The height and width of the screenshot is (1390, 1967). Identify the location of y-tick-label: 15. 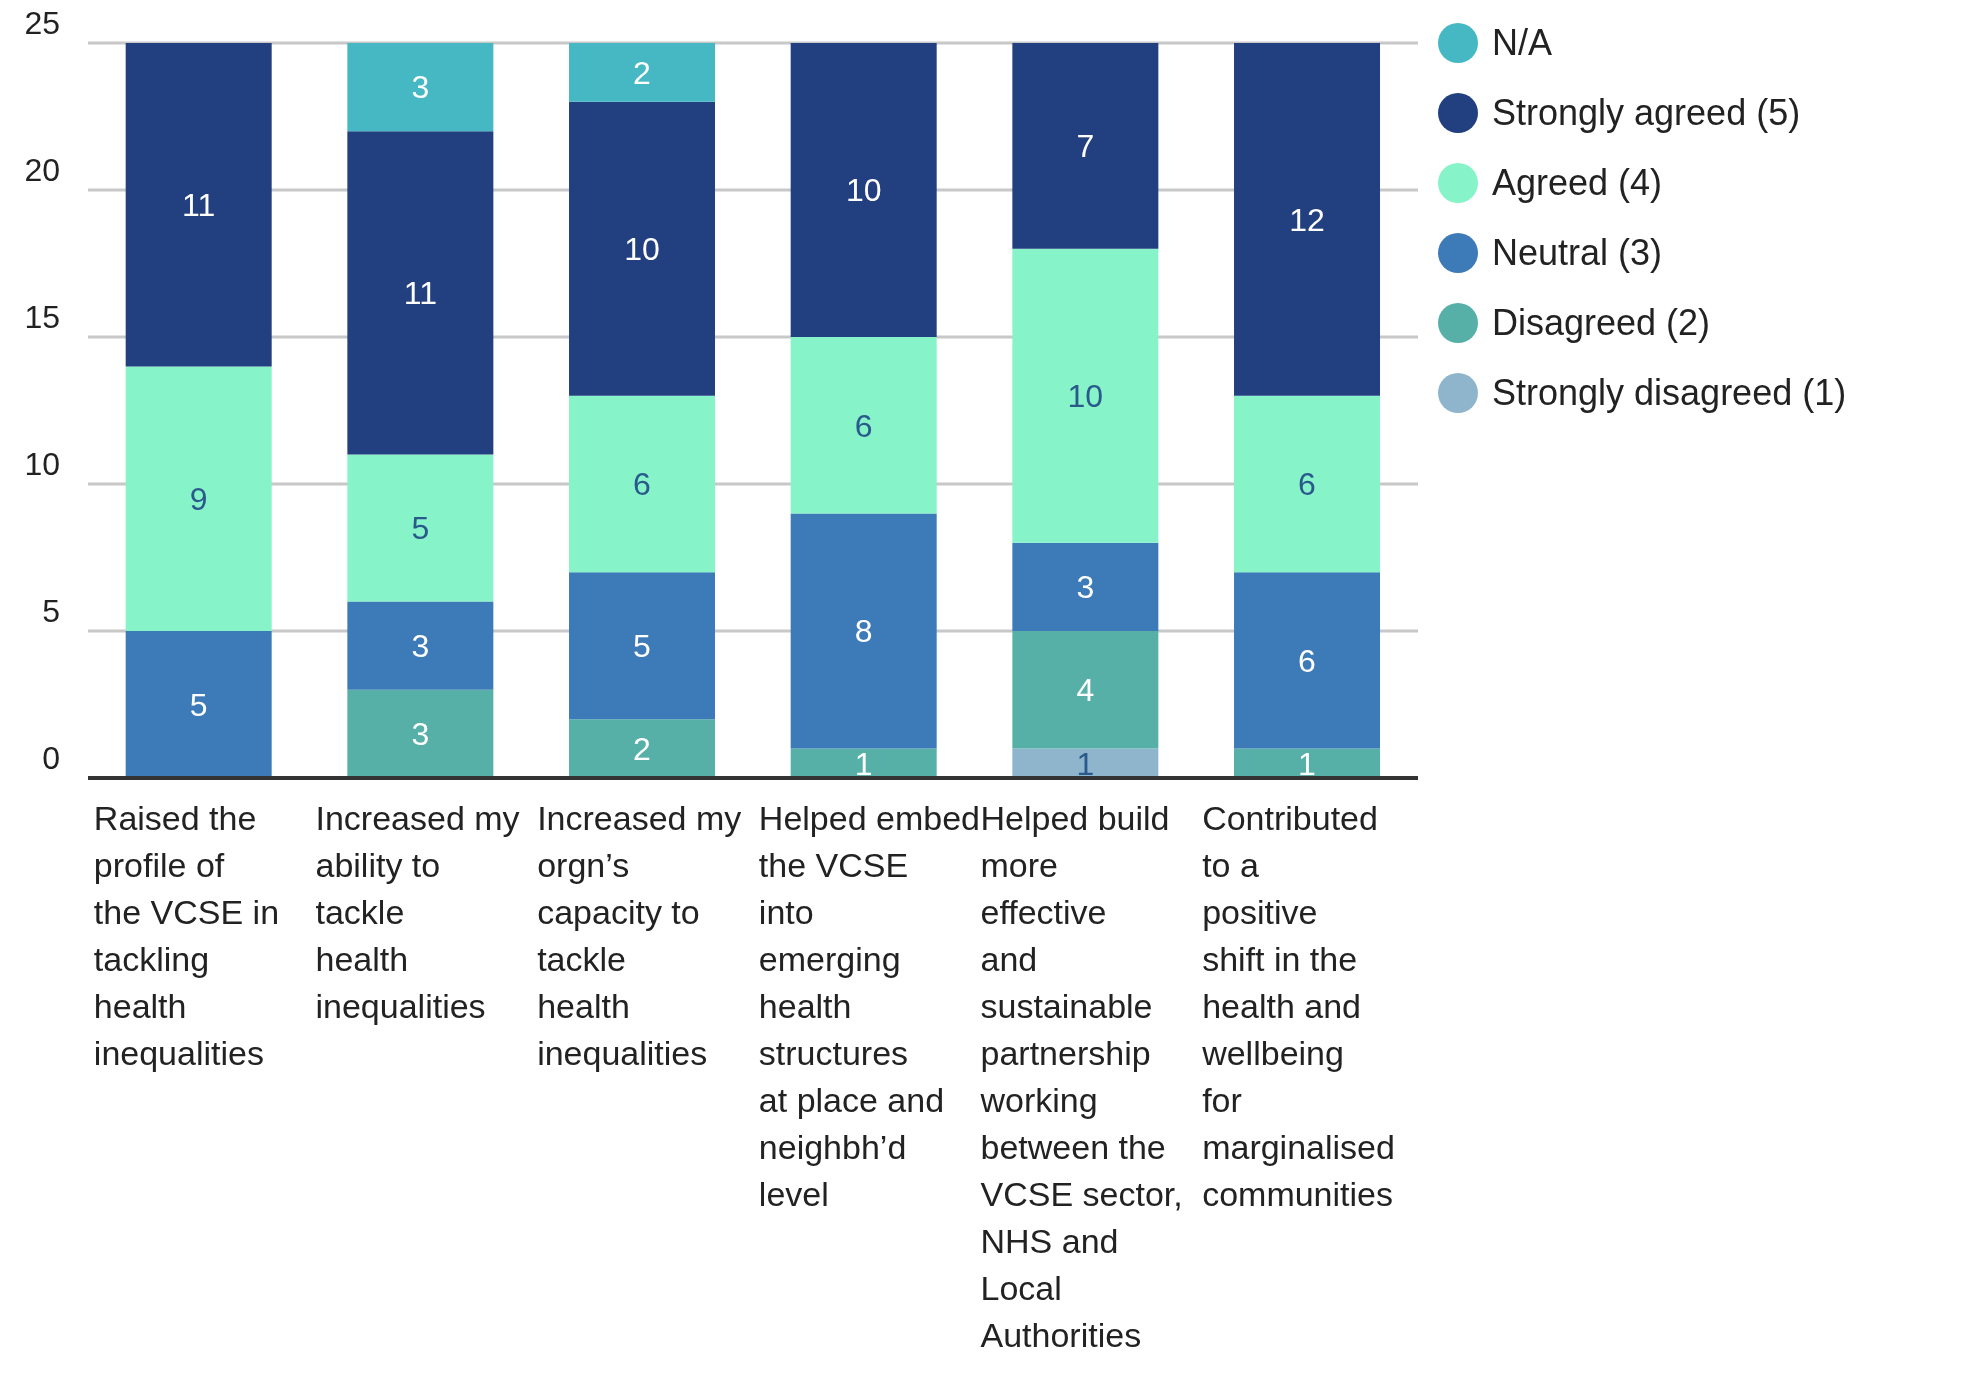
(42, 317).